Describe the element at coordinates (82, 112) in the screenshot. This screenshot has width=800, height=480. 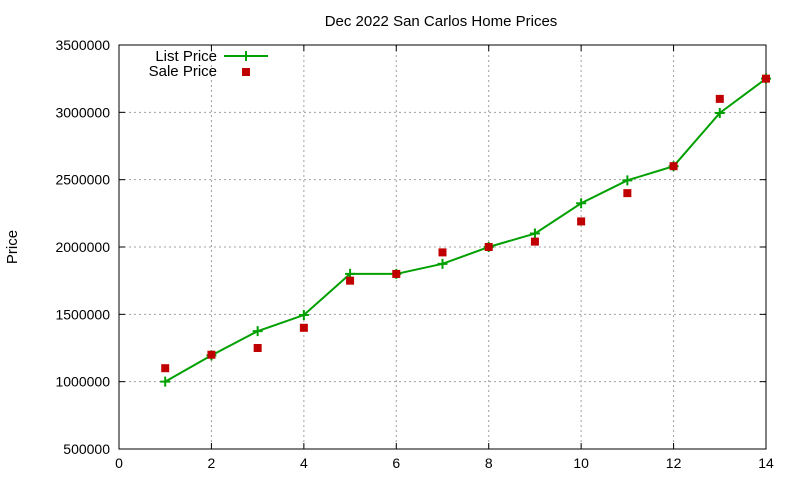
I see `y-tick-label: 3000000` at that location.